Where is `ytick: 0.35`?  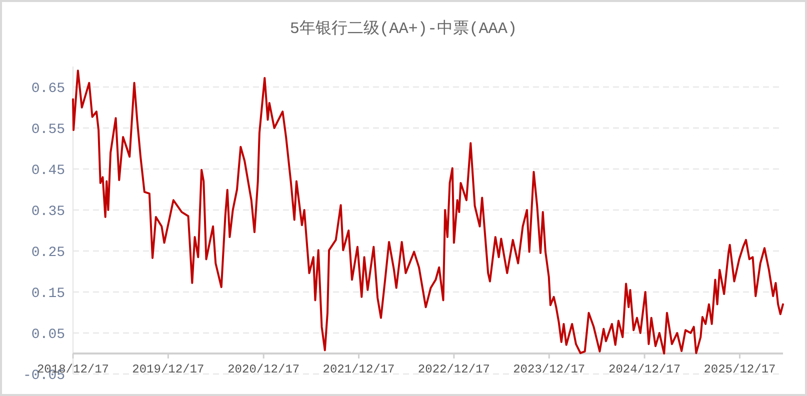
ytick: 0.35 is located at coordinates (48, 212).